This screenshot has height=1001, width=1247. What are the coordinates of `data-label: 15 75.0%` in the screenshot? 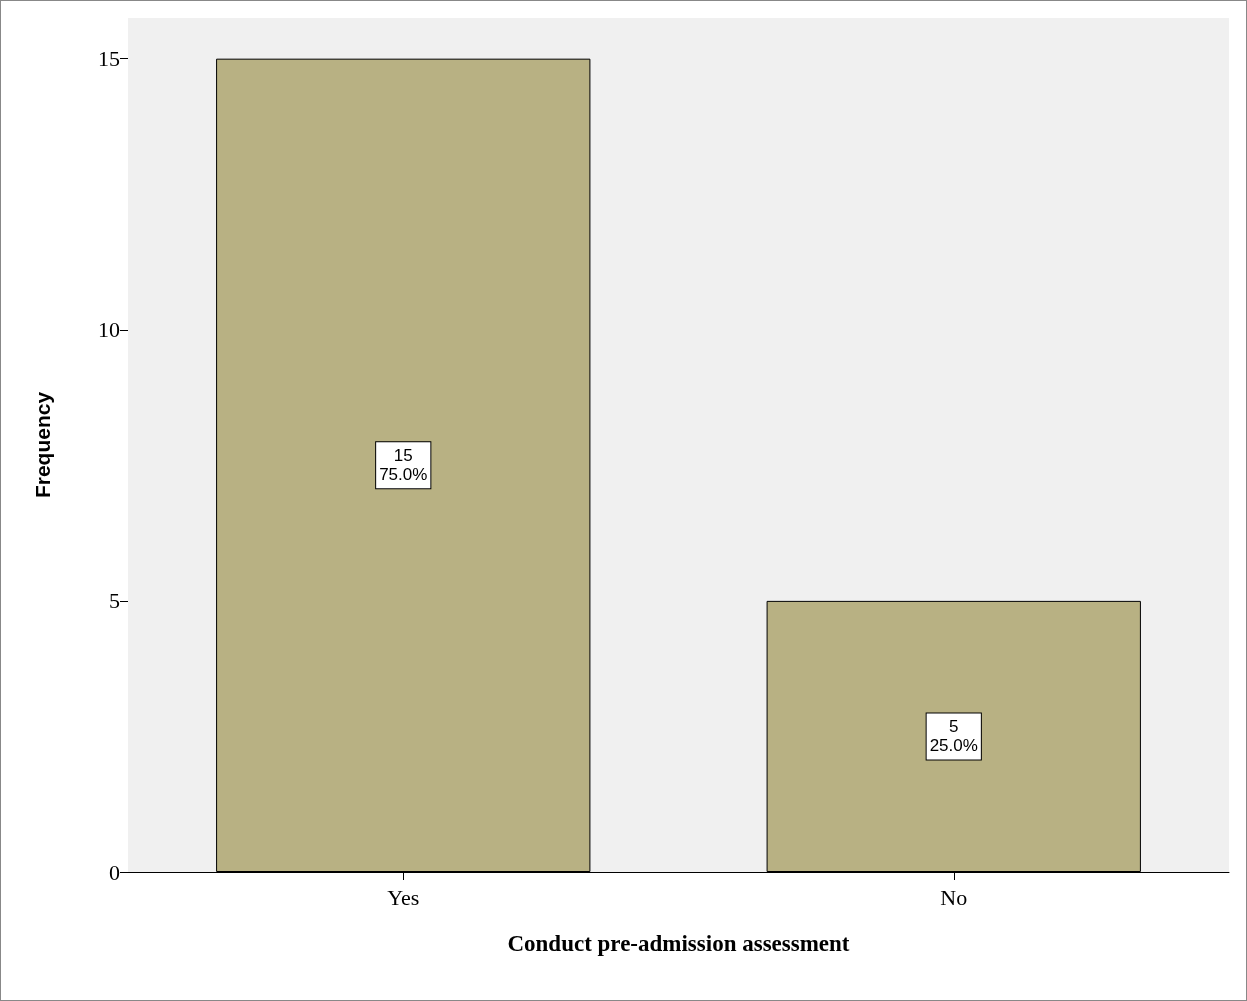 It's located at (403, 465).